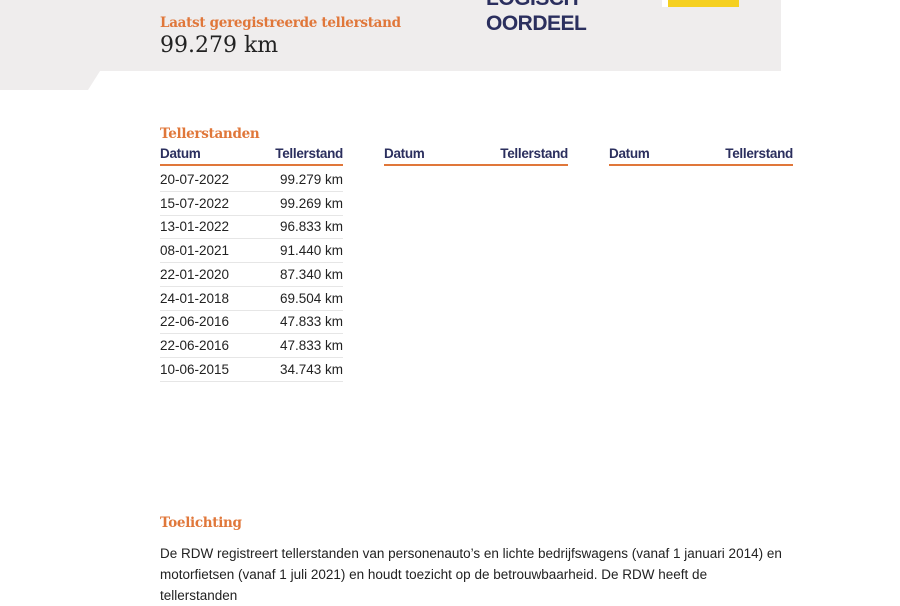  I want to click on banner-shape, so click(390, 45).